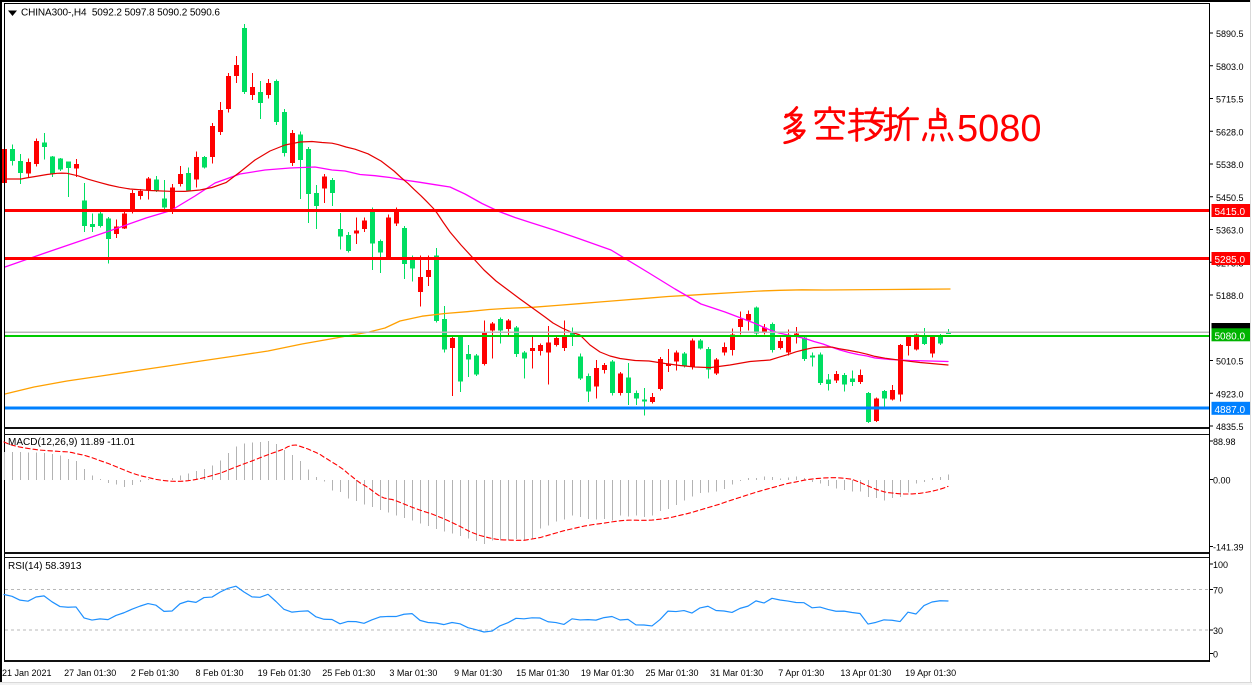 This screenshot has width=1252, height=685. I want to click on svg-text: 0.00, so click(1222, 481).